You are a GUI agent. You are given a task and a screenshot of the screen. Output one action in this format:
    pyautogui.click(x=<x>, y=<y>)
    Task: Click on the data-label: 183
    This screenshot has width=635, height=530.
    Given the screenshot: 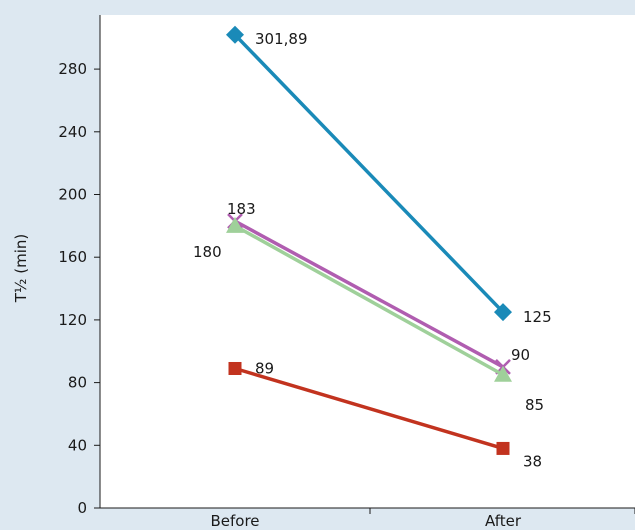 What is the action you would take?
    pyautogui.click(x=241, y=209)
    